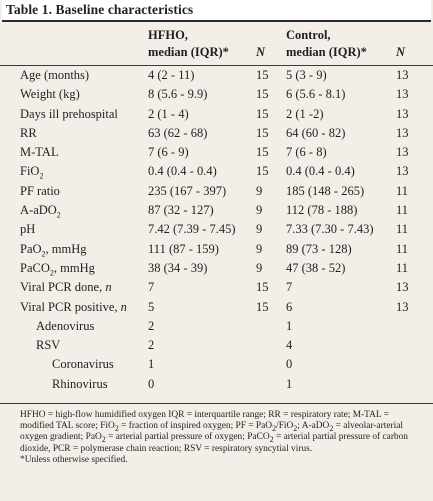 The width and height of the screenshot is (433, 501). Describe the element at coordinates (216, 345) in the screenshot. I see `table-row: RSV 2 4` at that location.